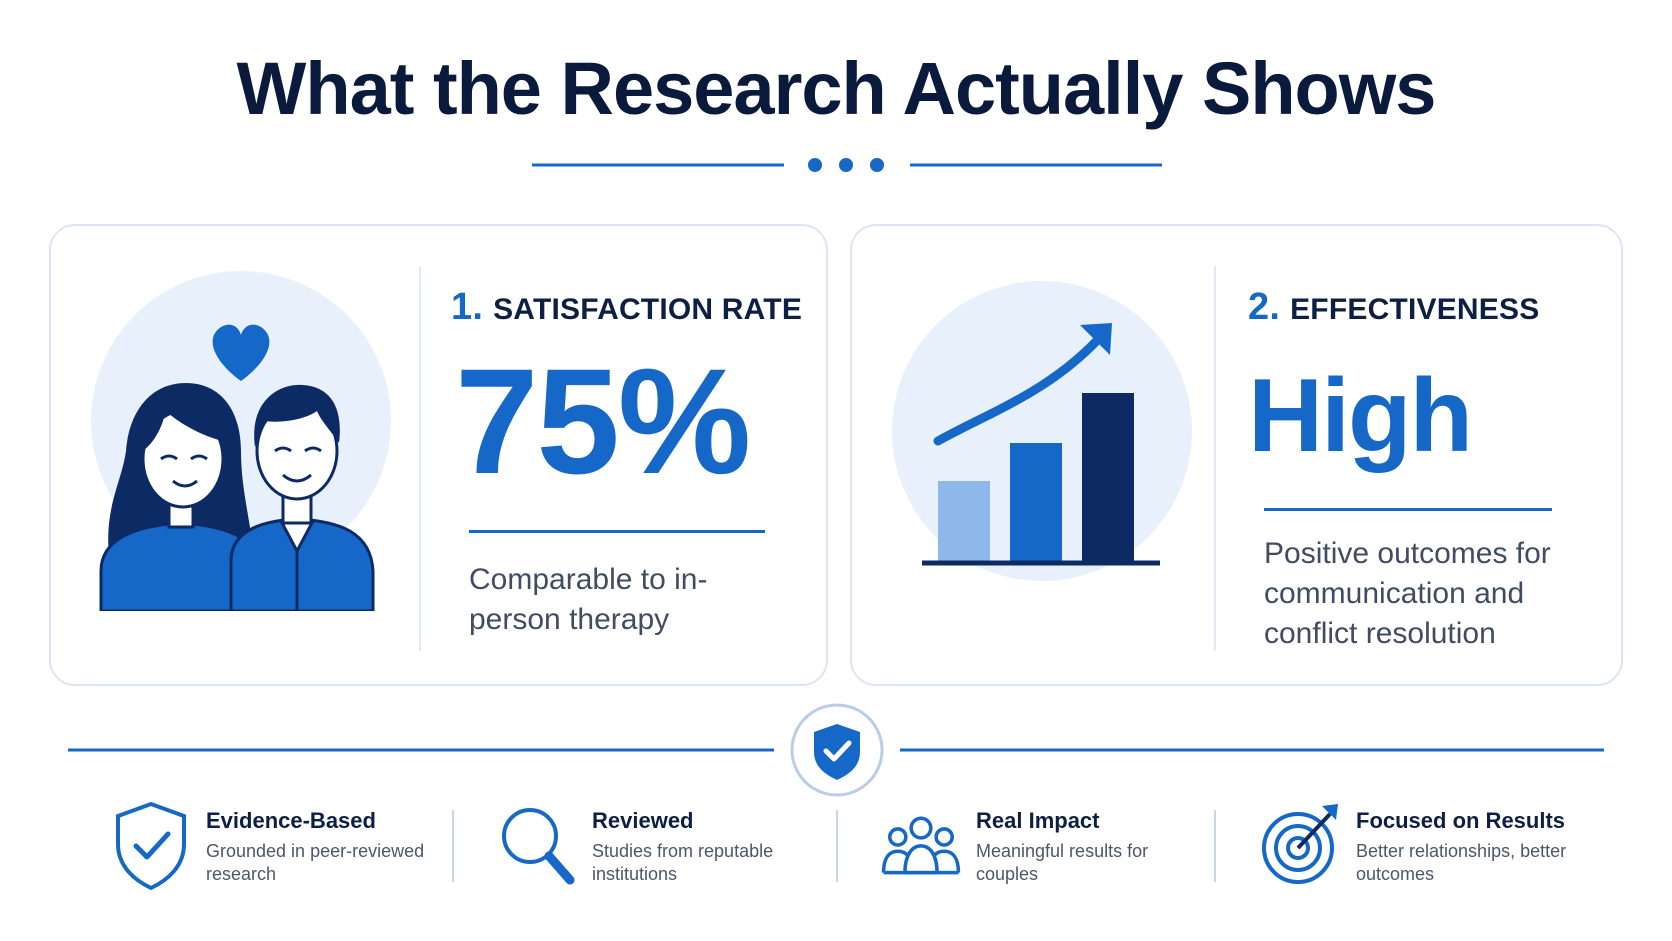 This screenshot has width=1672, height=941. Describe the element at coordinates (1038, 820) in the screenshot. I see `feature-title: Real Impact` at that location.